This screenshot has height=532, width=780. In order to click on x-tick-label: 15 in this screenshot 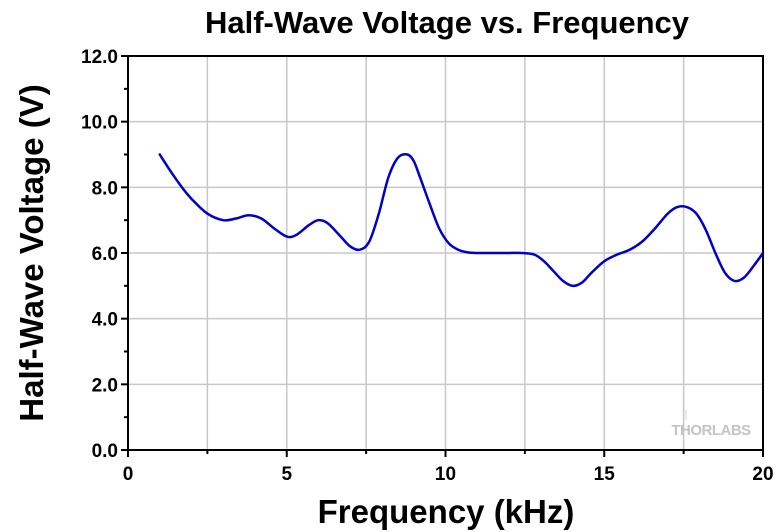, I will do `click(605, 474)`.